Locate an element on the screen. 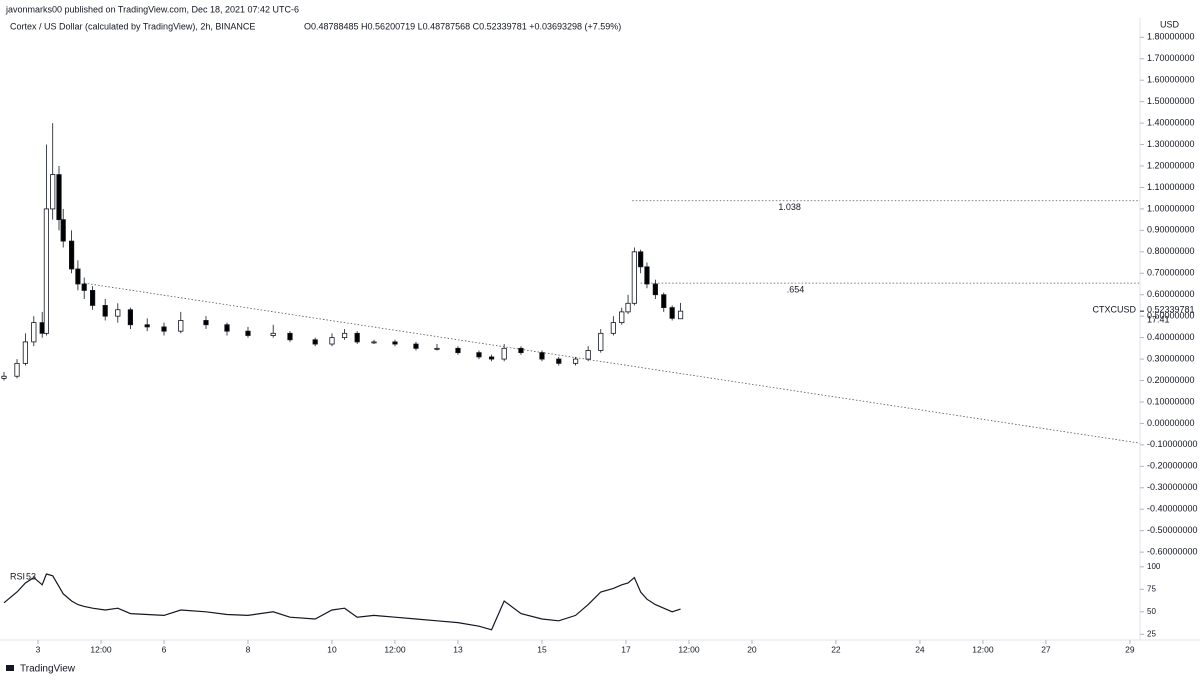  x-tick-label: 27 is located at coordinates (1046, 649).